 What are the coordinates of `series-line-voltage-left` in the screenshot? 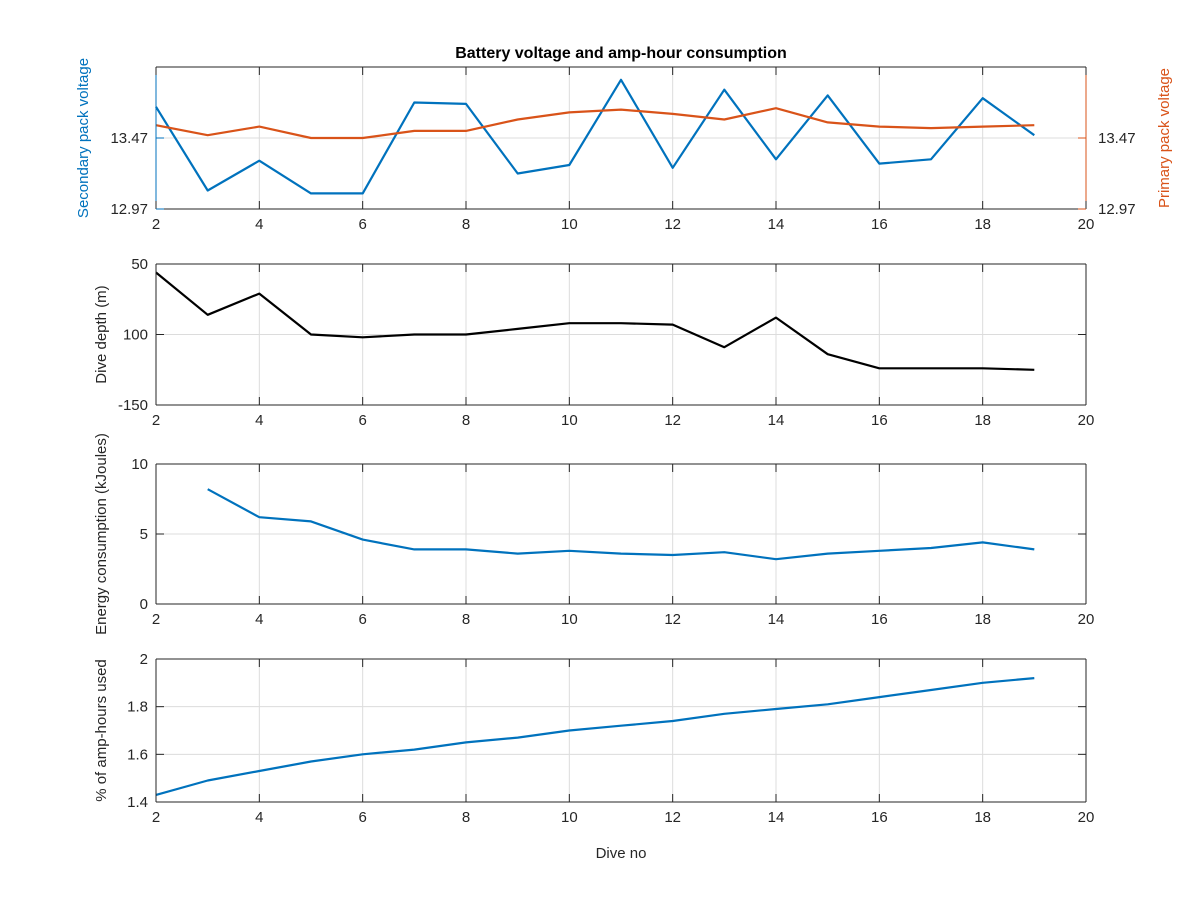 It's located at (595, 136).